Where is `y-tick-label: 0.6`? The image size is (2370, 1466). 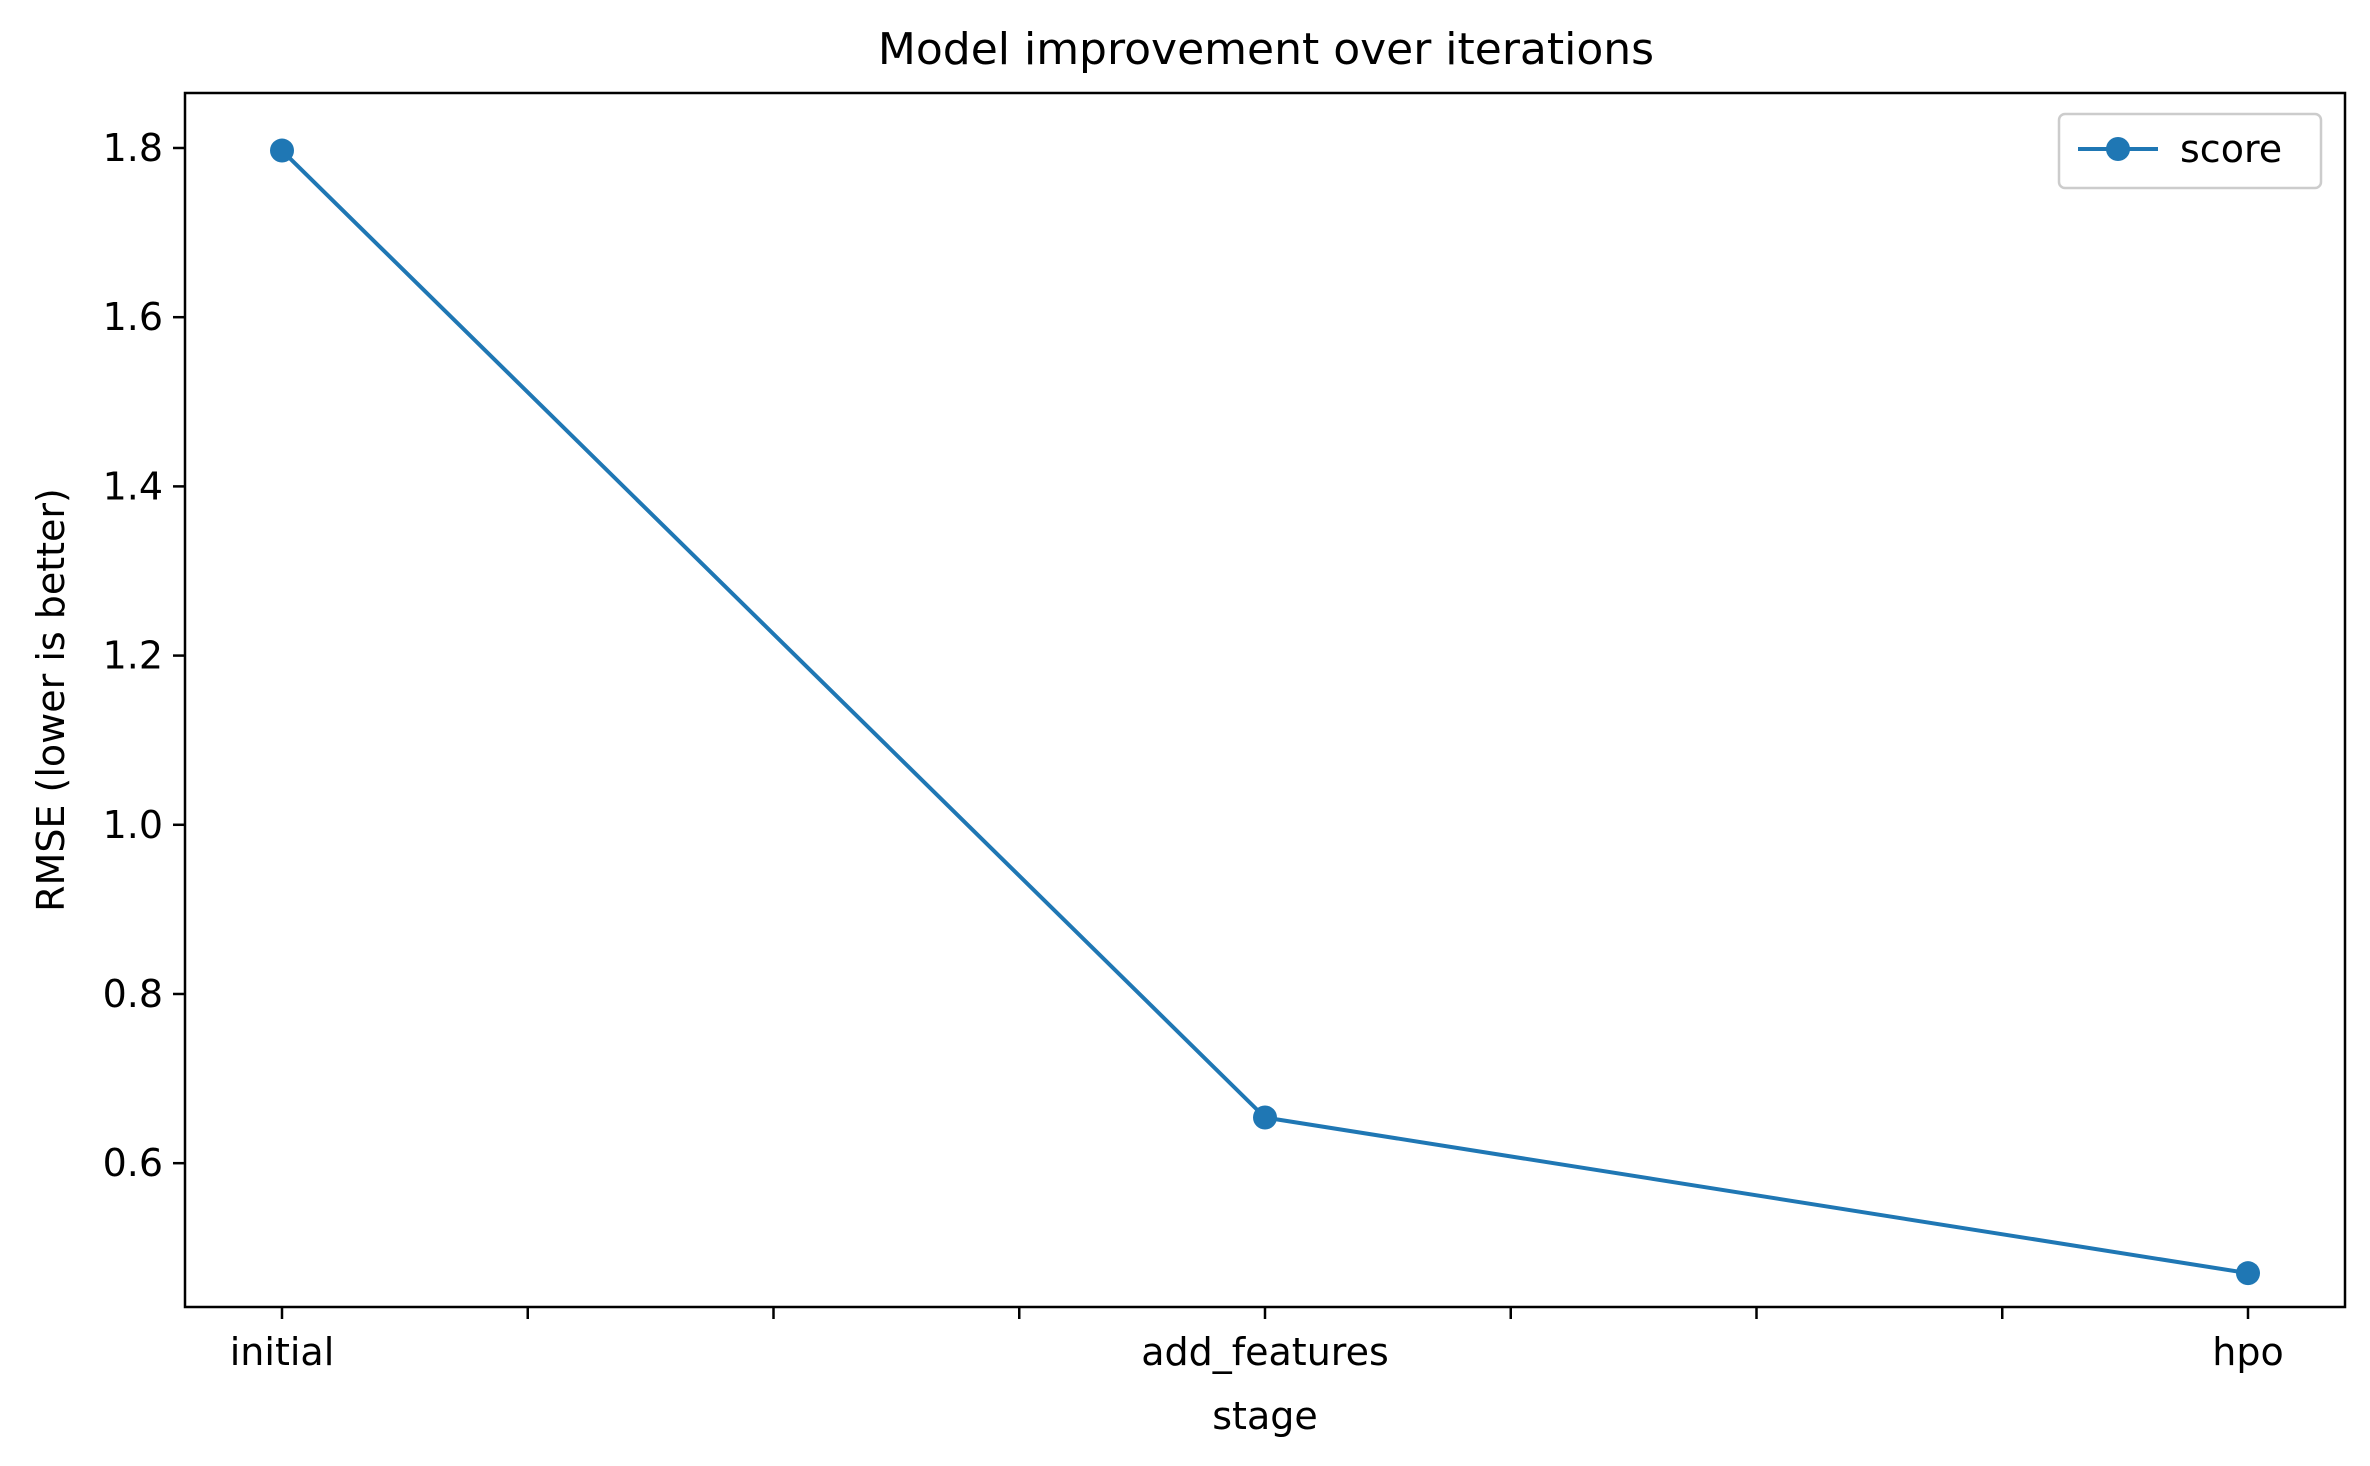 y-tick-label: 0.6 is located at coordinates (133, 1163).